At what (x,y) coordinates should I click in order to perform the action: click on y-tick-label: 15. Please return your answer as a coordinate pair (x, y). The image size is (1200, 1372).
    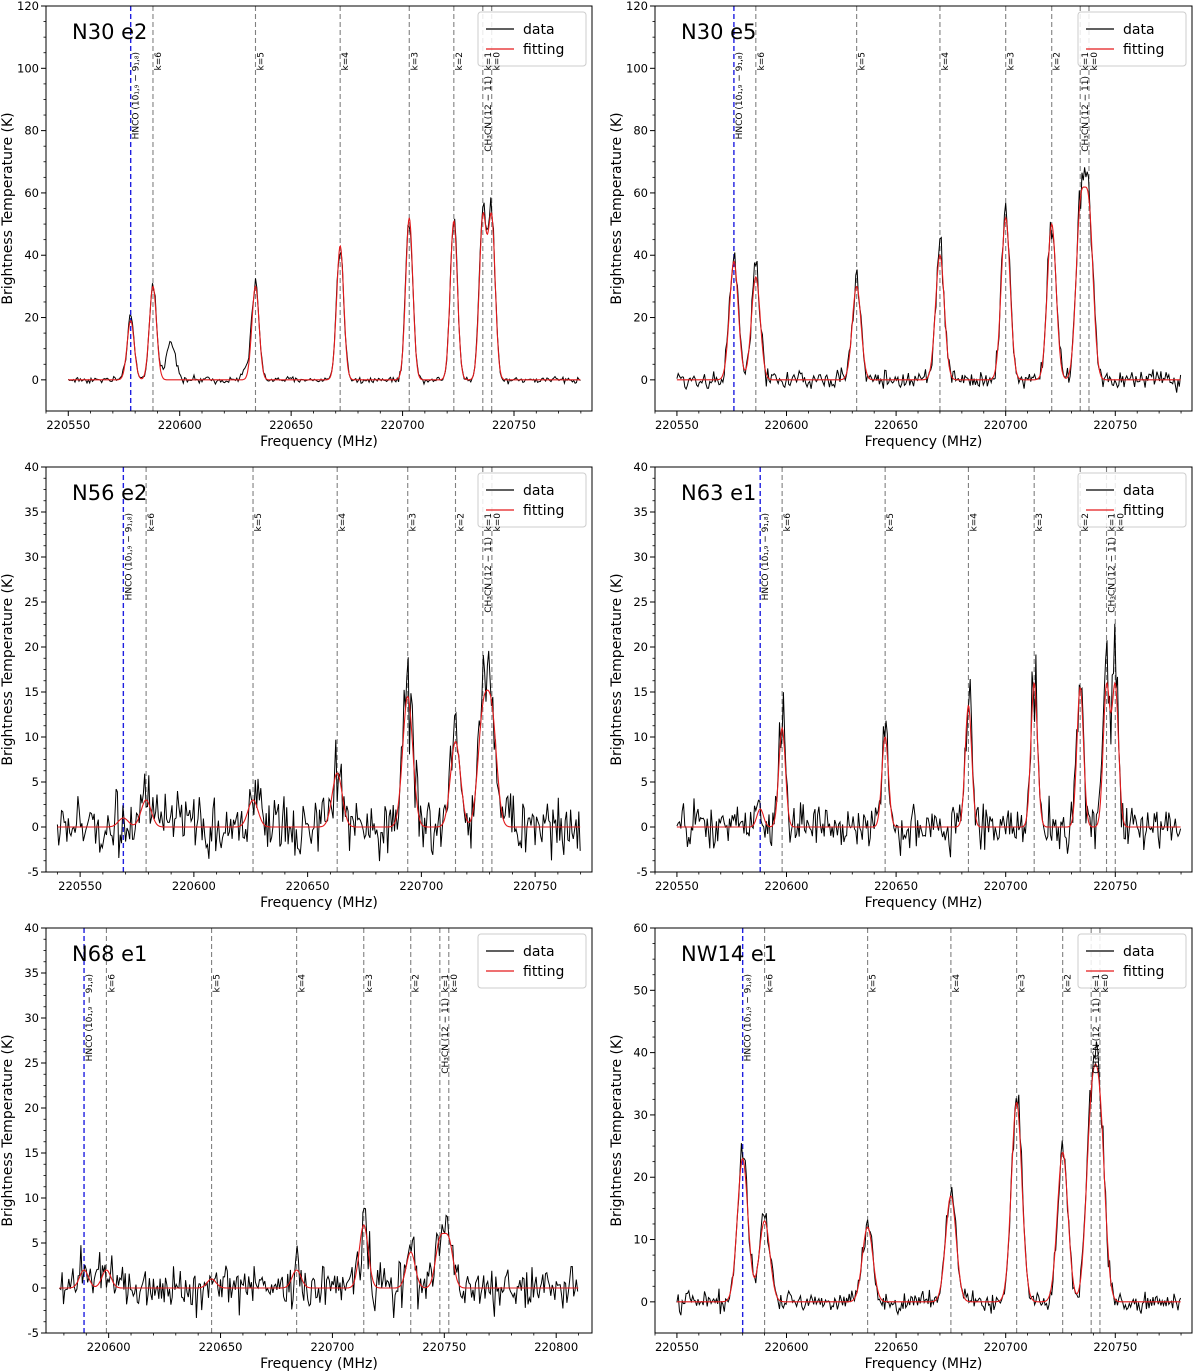
    Looking at the image, I should click on (640, 692).